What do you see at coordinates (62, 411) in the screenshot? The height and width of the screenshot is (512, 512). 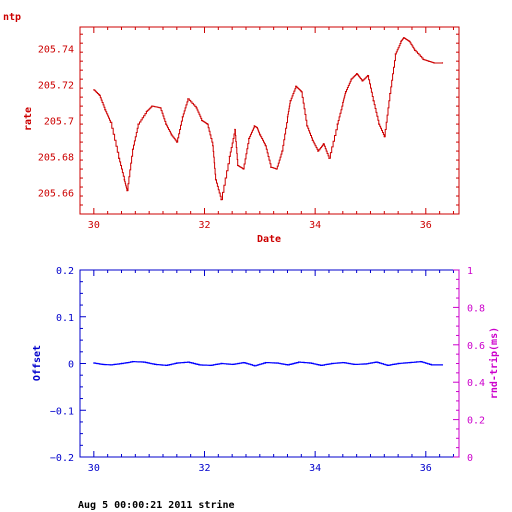 I see `y-tick-label: −0.1` at bounding box center [62, 411].